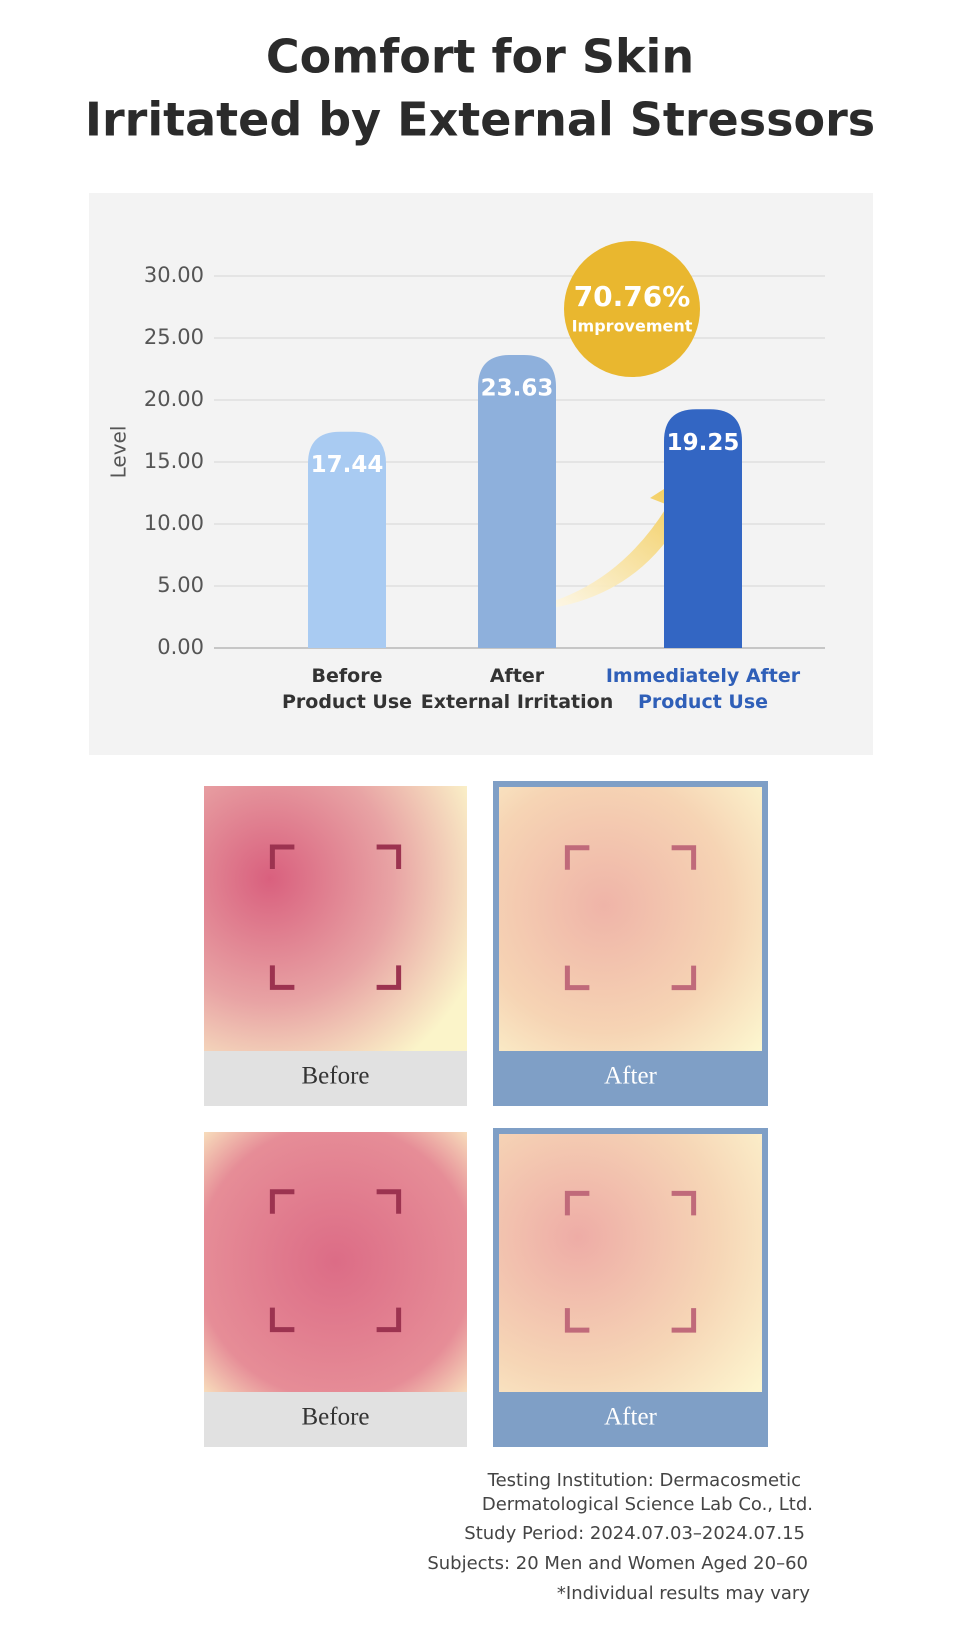  Describe the element at coordinates (605, 537) in the screenshot. I see `trend-arrow` at that location.